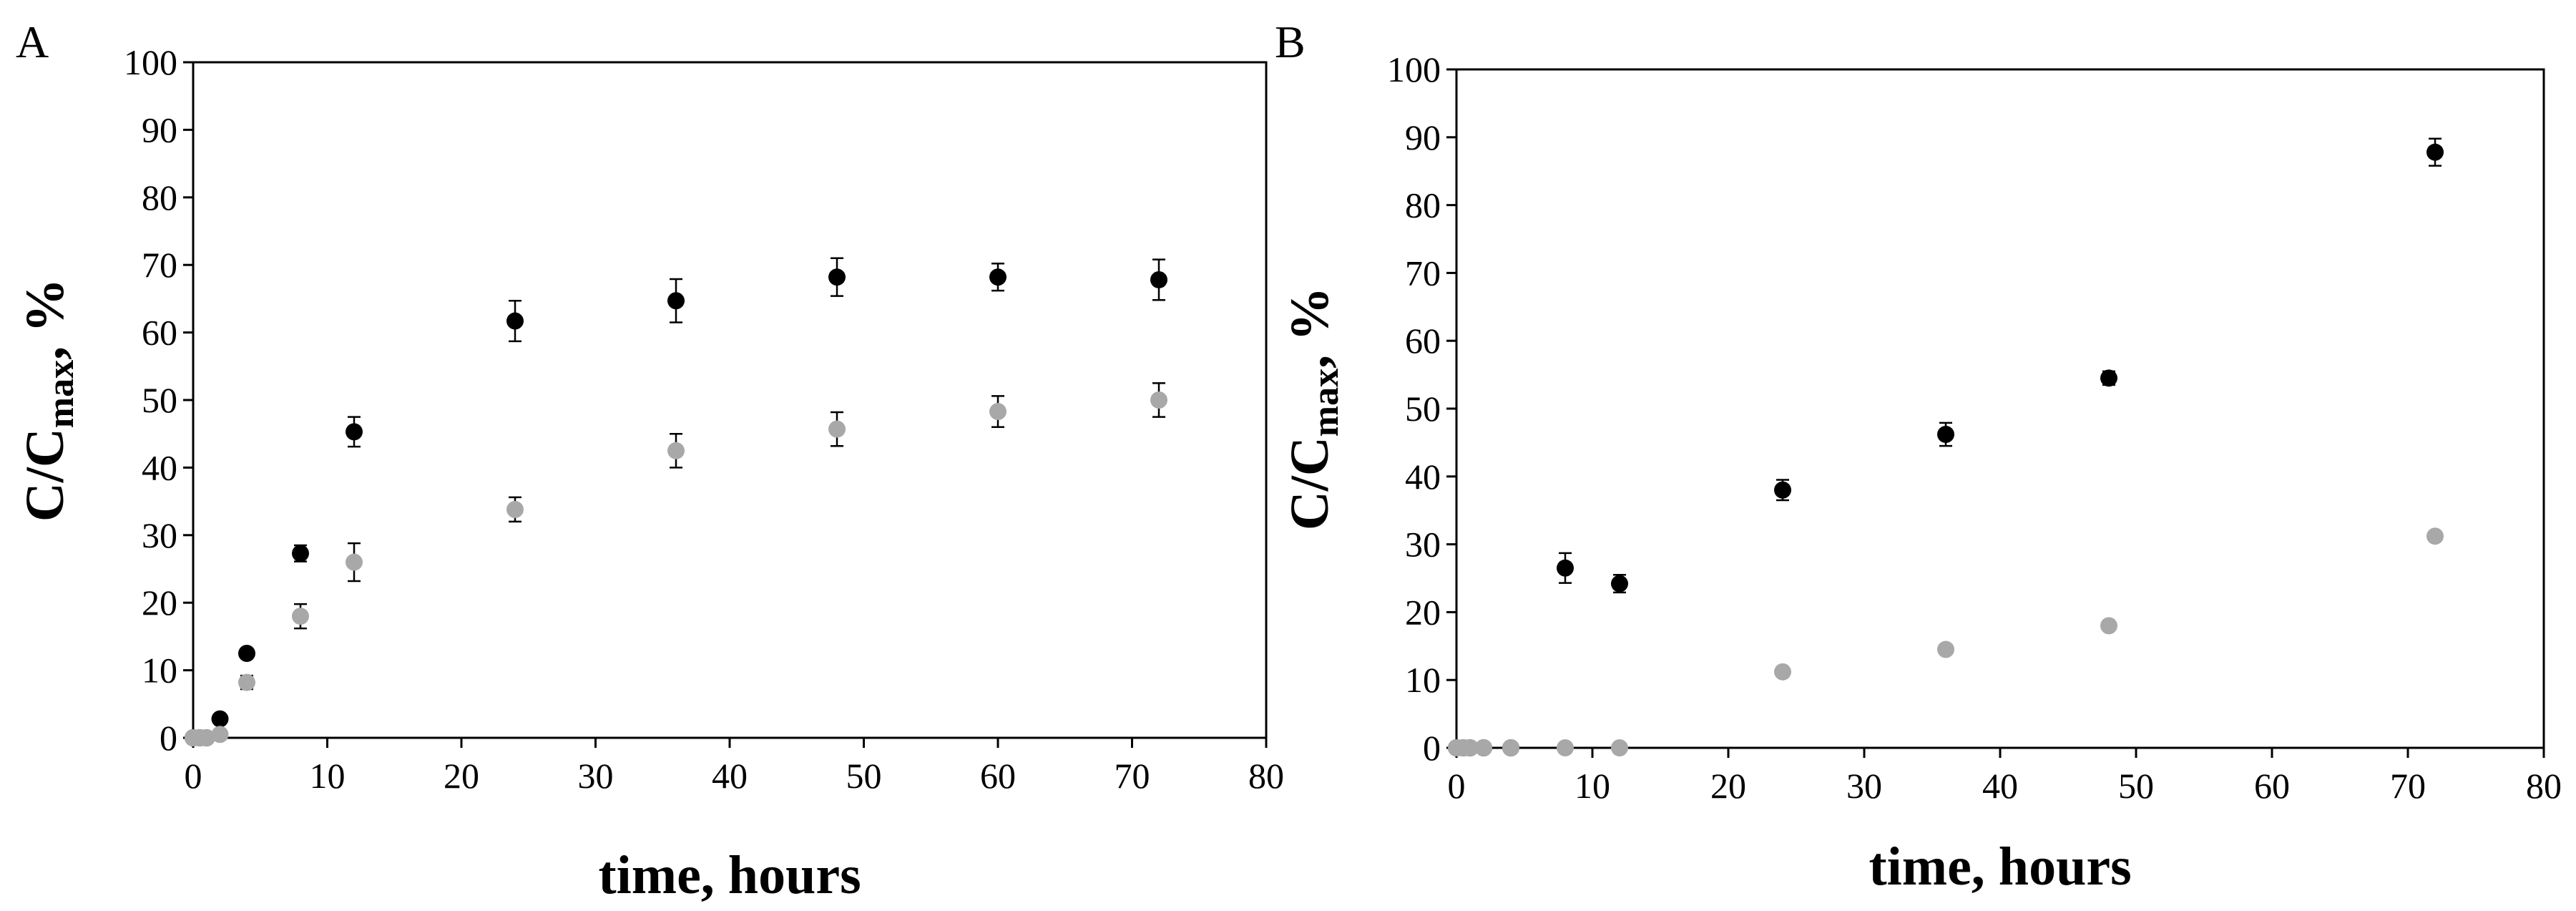 The image size is (2576, 911). What do you see at coordinates (596, 776) in the screenshot?
I see `panel-a-x-tick-label: 30` at bounding box center [596, 776].